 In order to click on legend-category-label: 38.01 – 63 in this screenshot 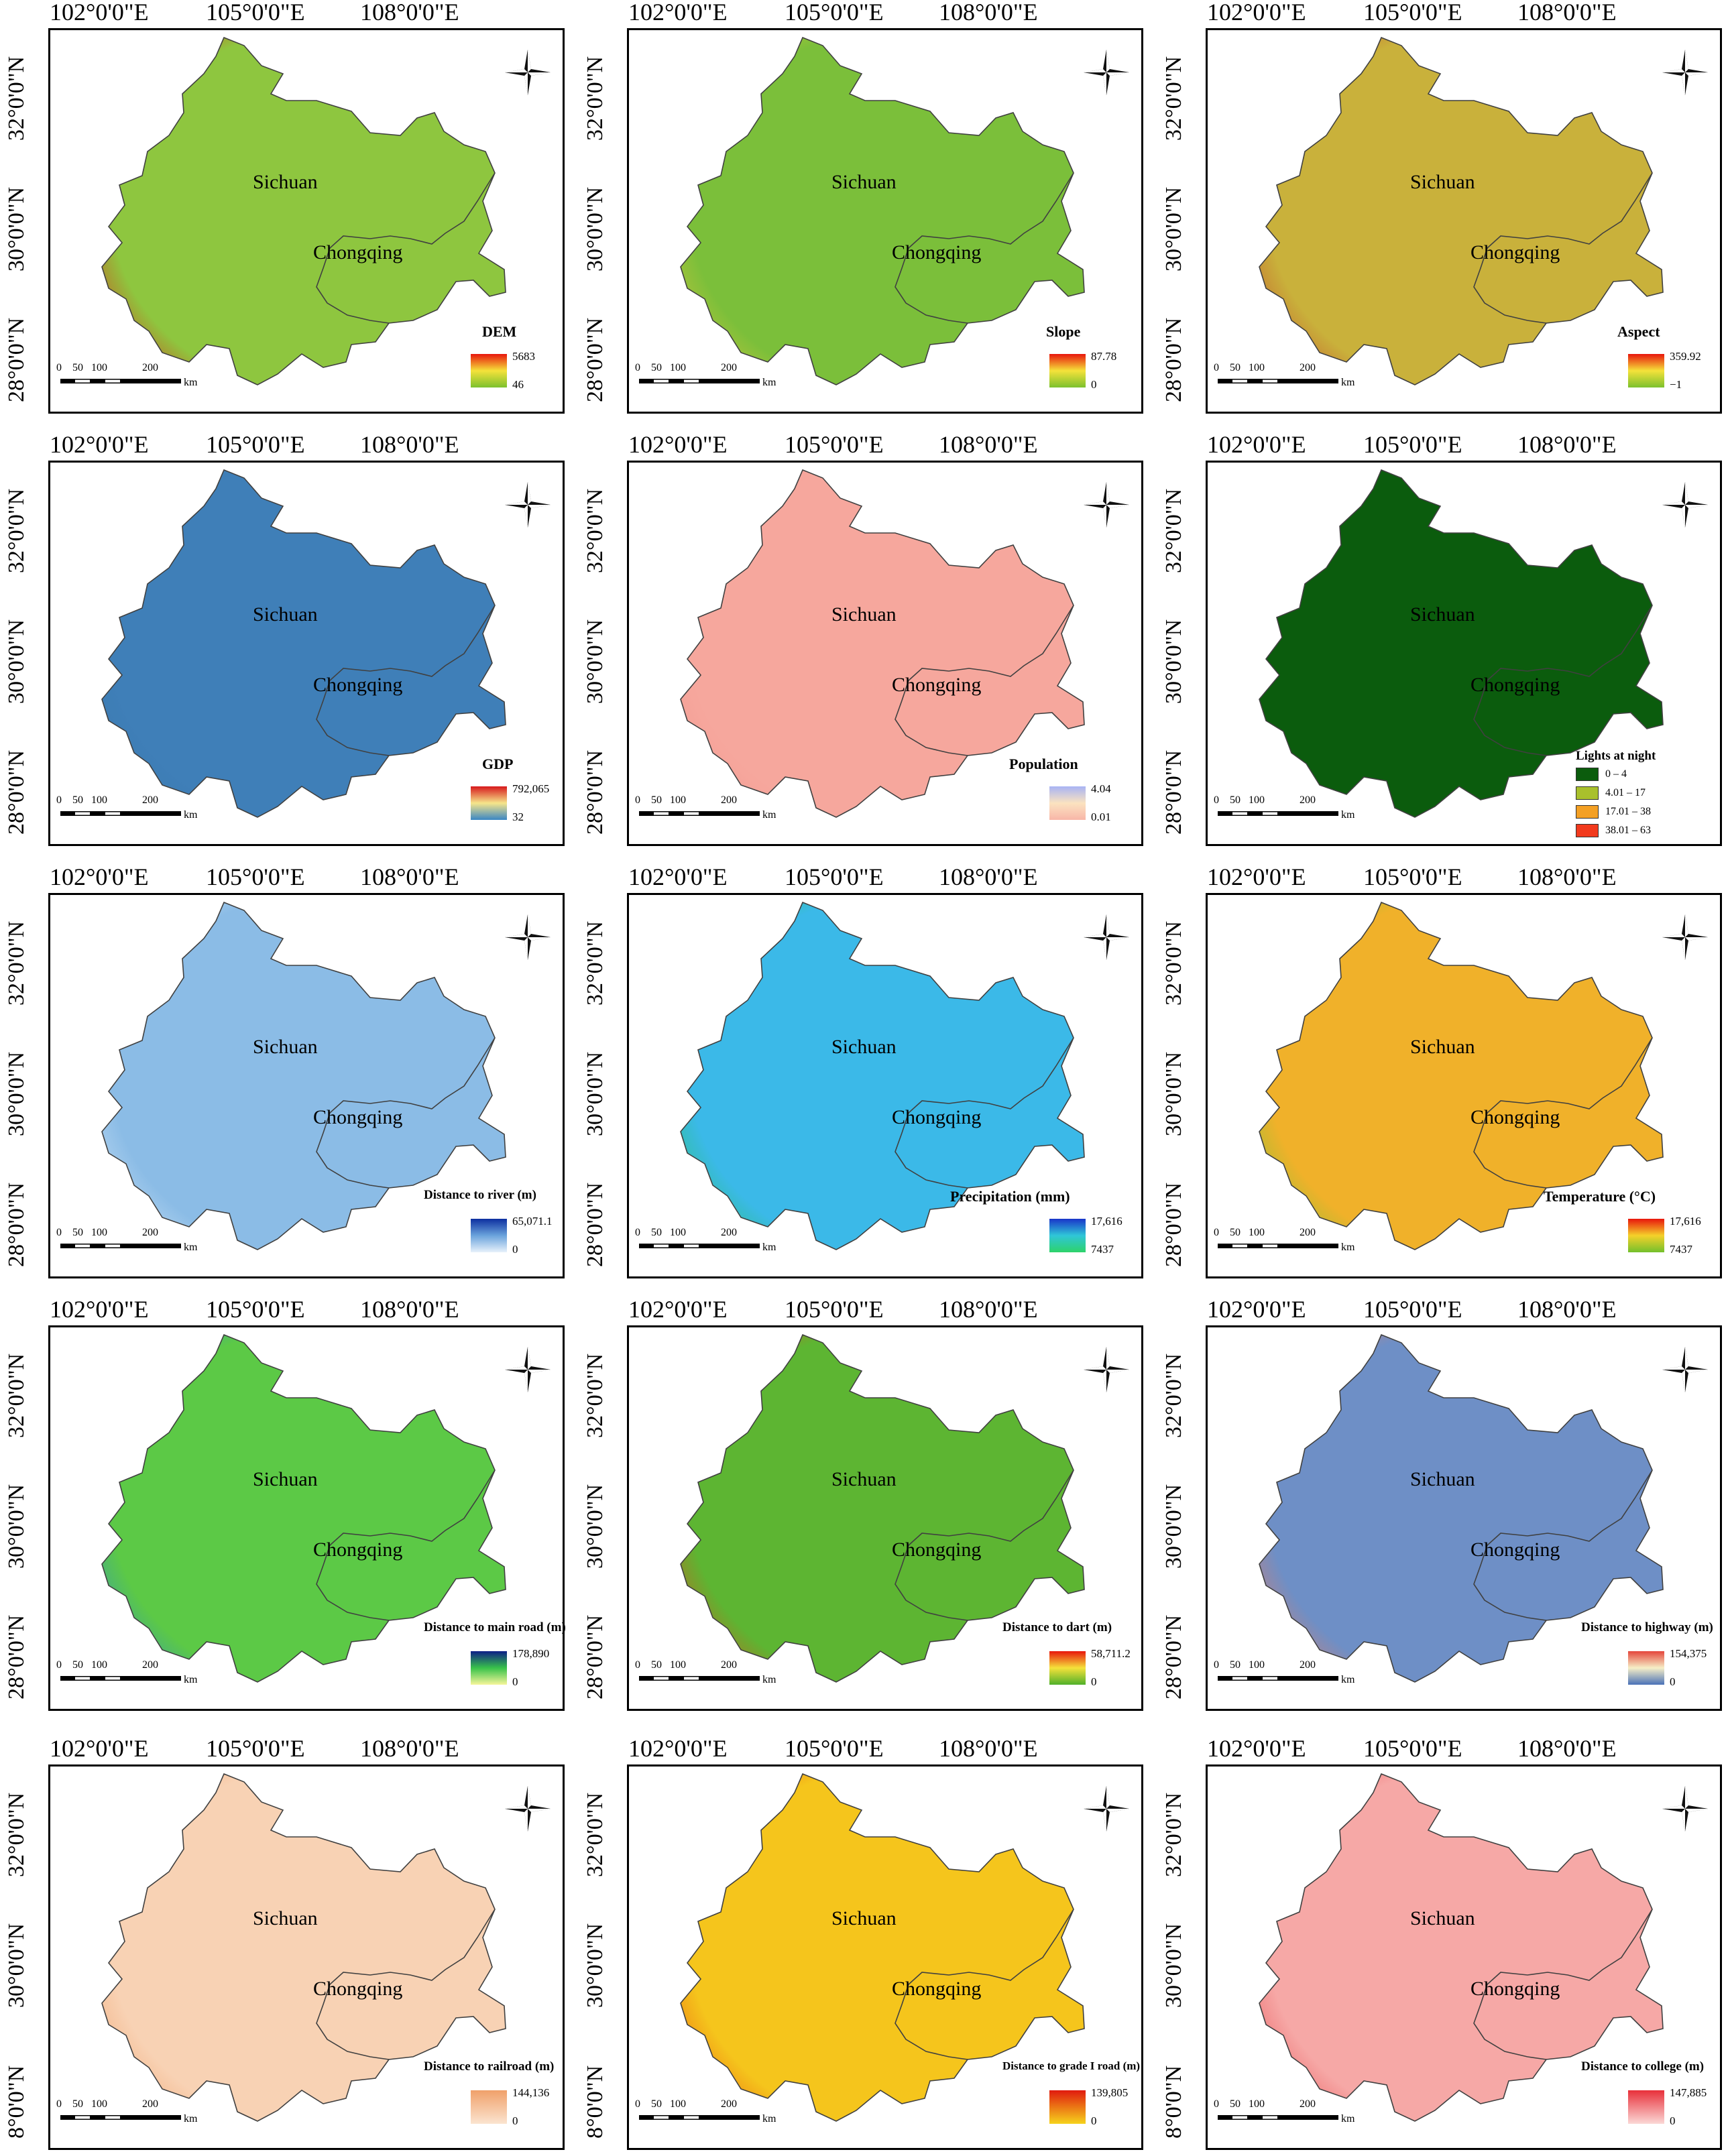, I will do `click(1628, 831)`.